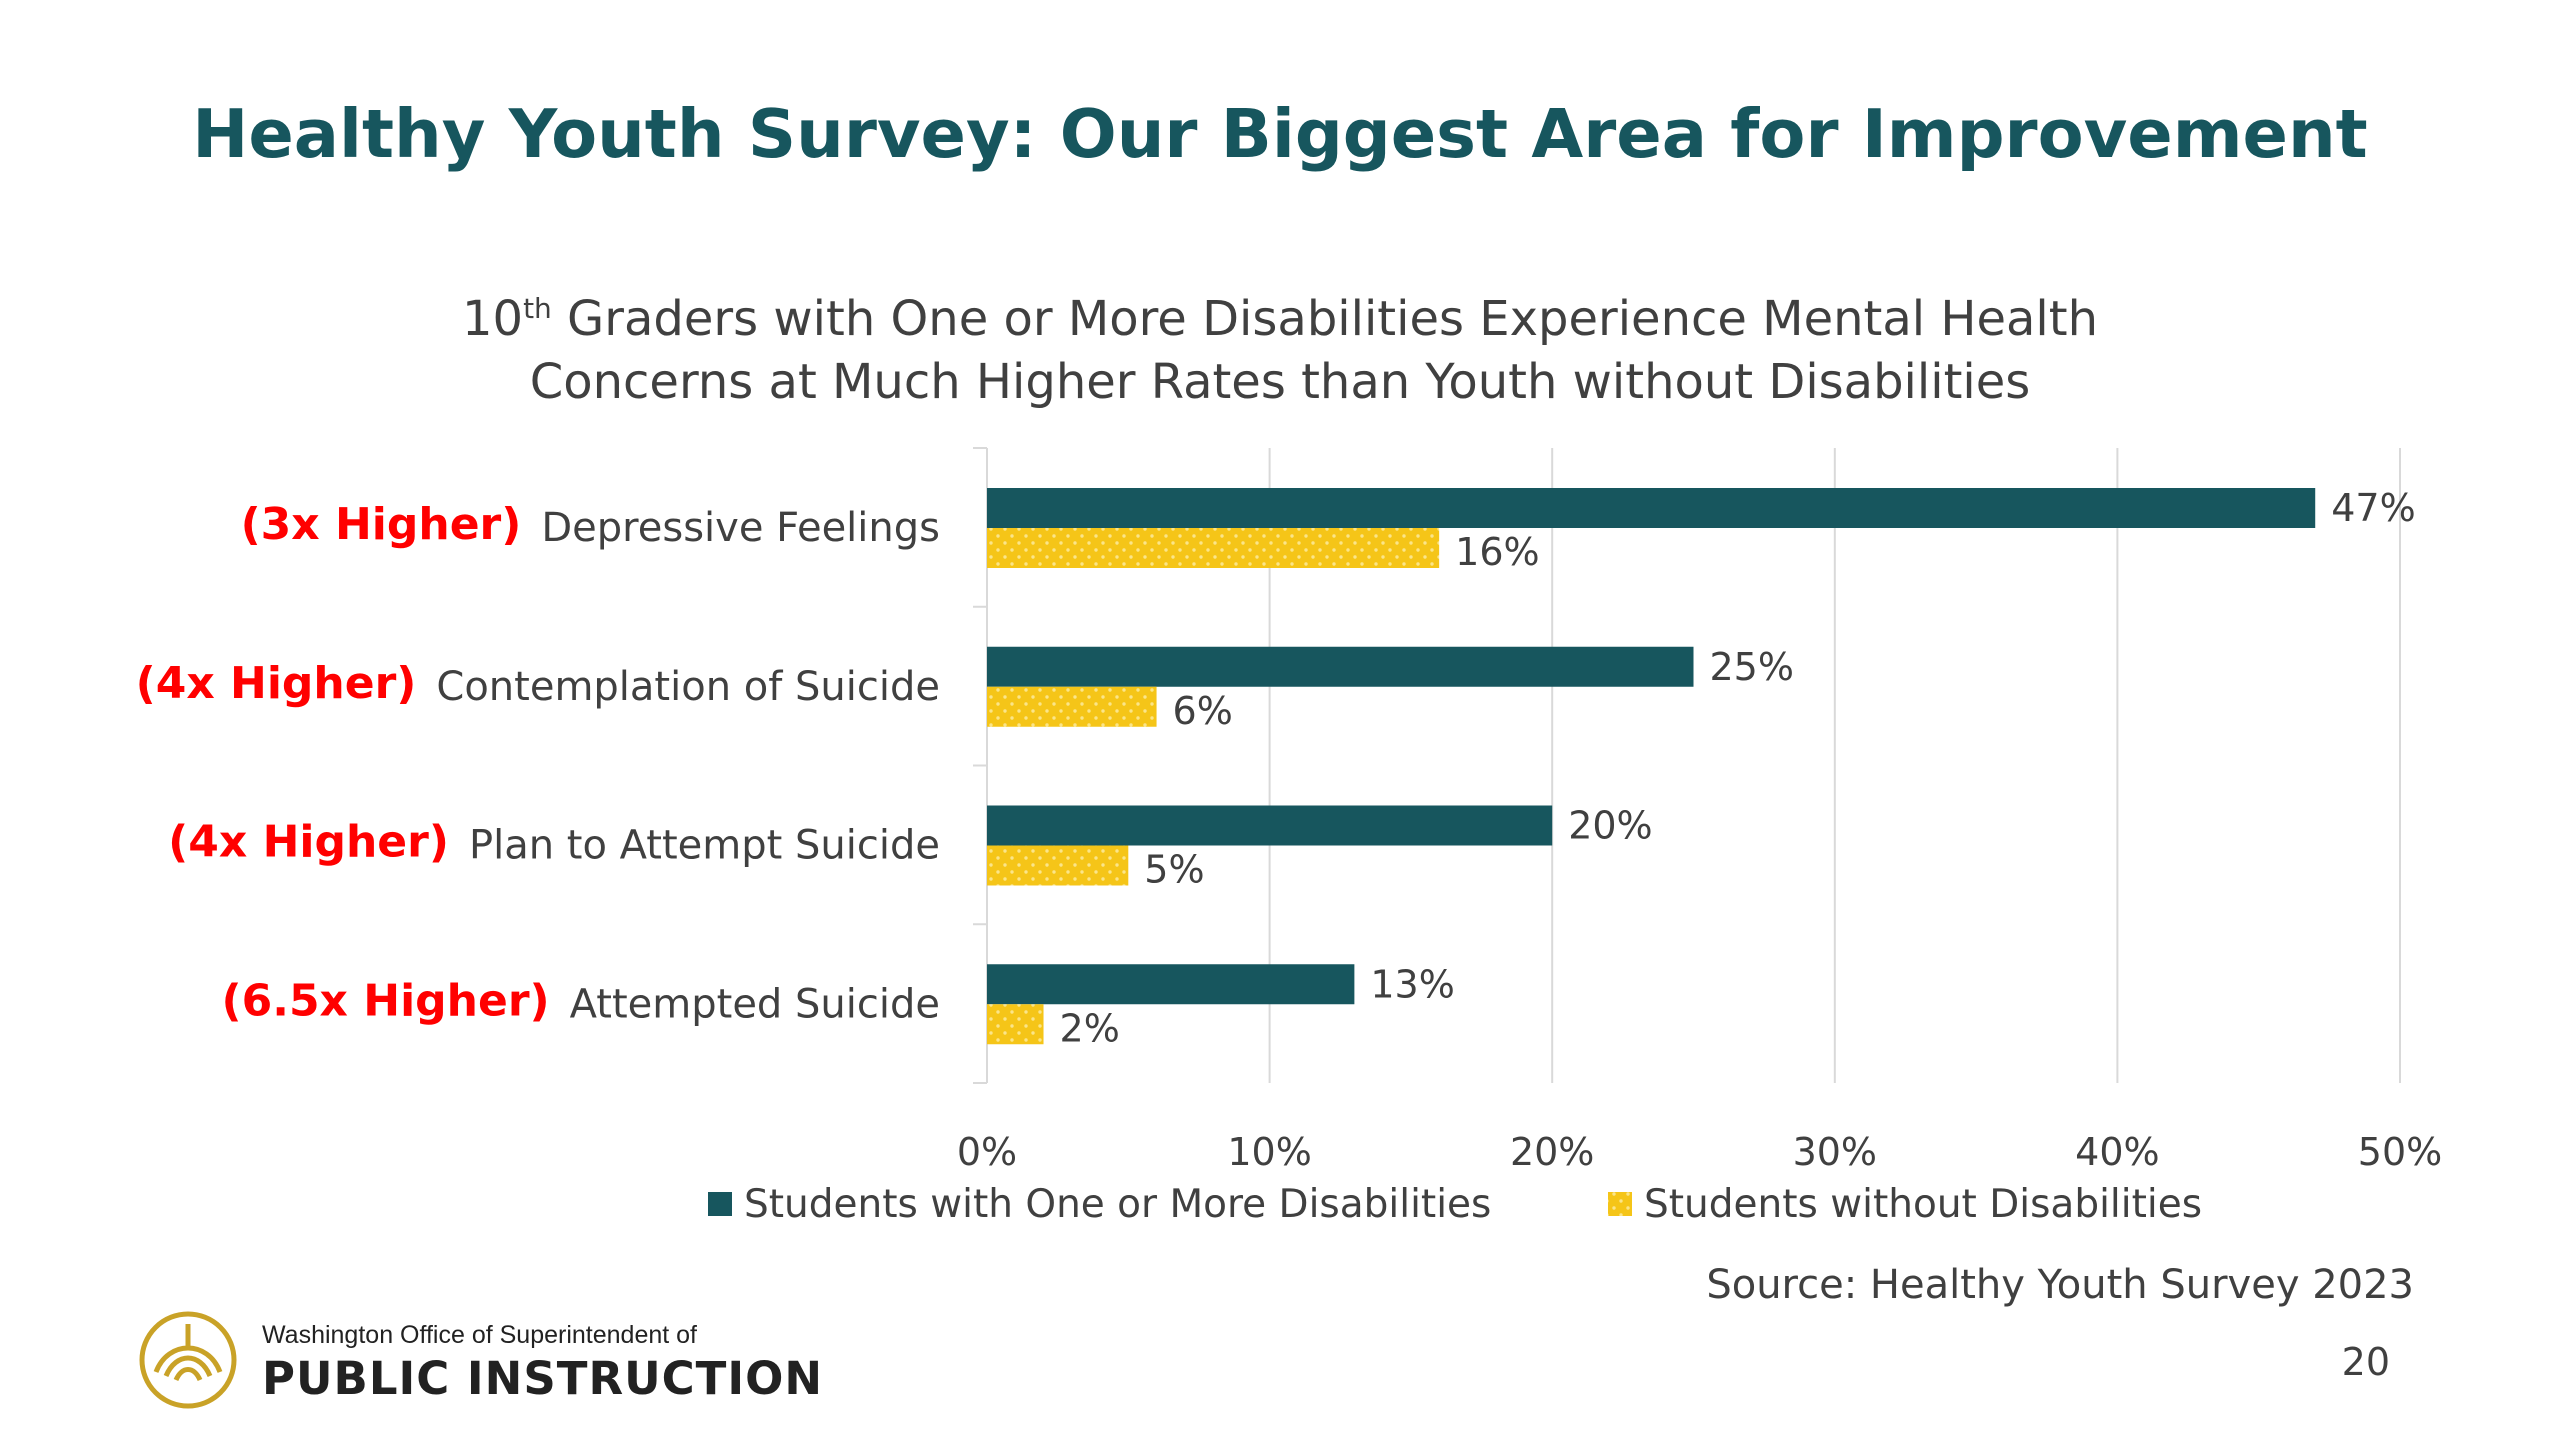  I want to click on data-label-without-disabilities: 16%, so click(1497, 552).